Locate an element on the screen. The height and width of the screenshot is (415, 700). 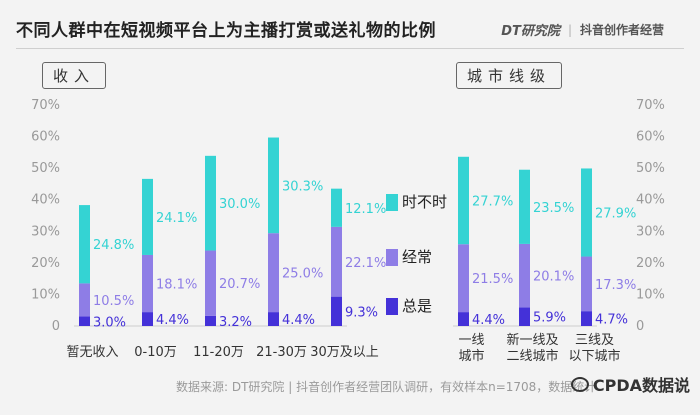
watermark: CPDA数据说 is located at coordinates (630, 384).